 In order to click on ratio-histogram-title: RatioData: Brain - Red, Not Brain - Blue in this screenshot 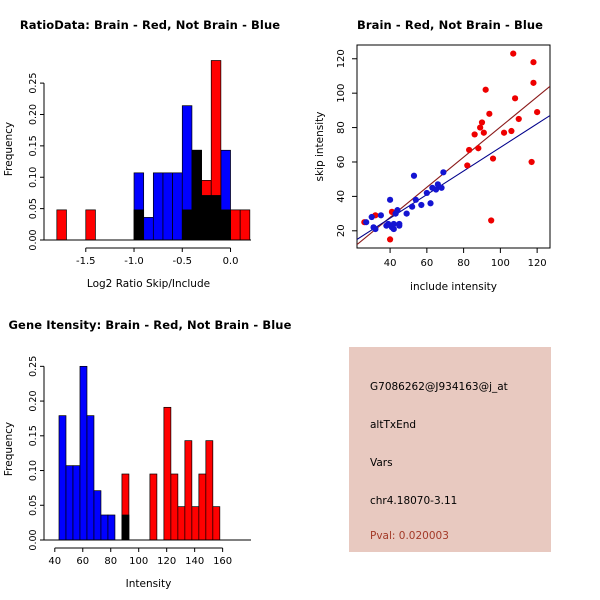, I will do `click(150, 25)`.